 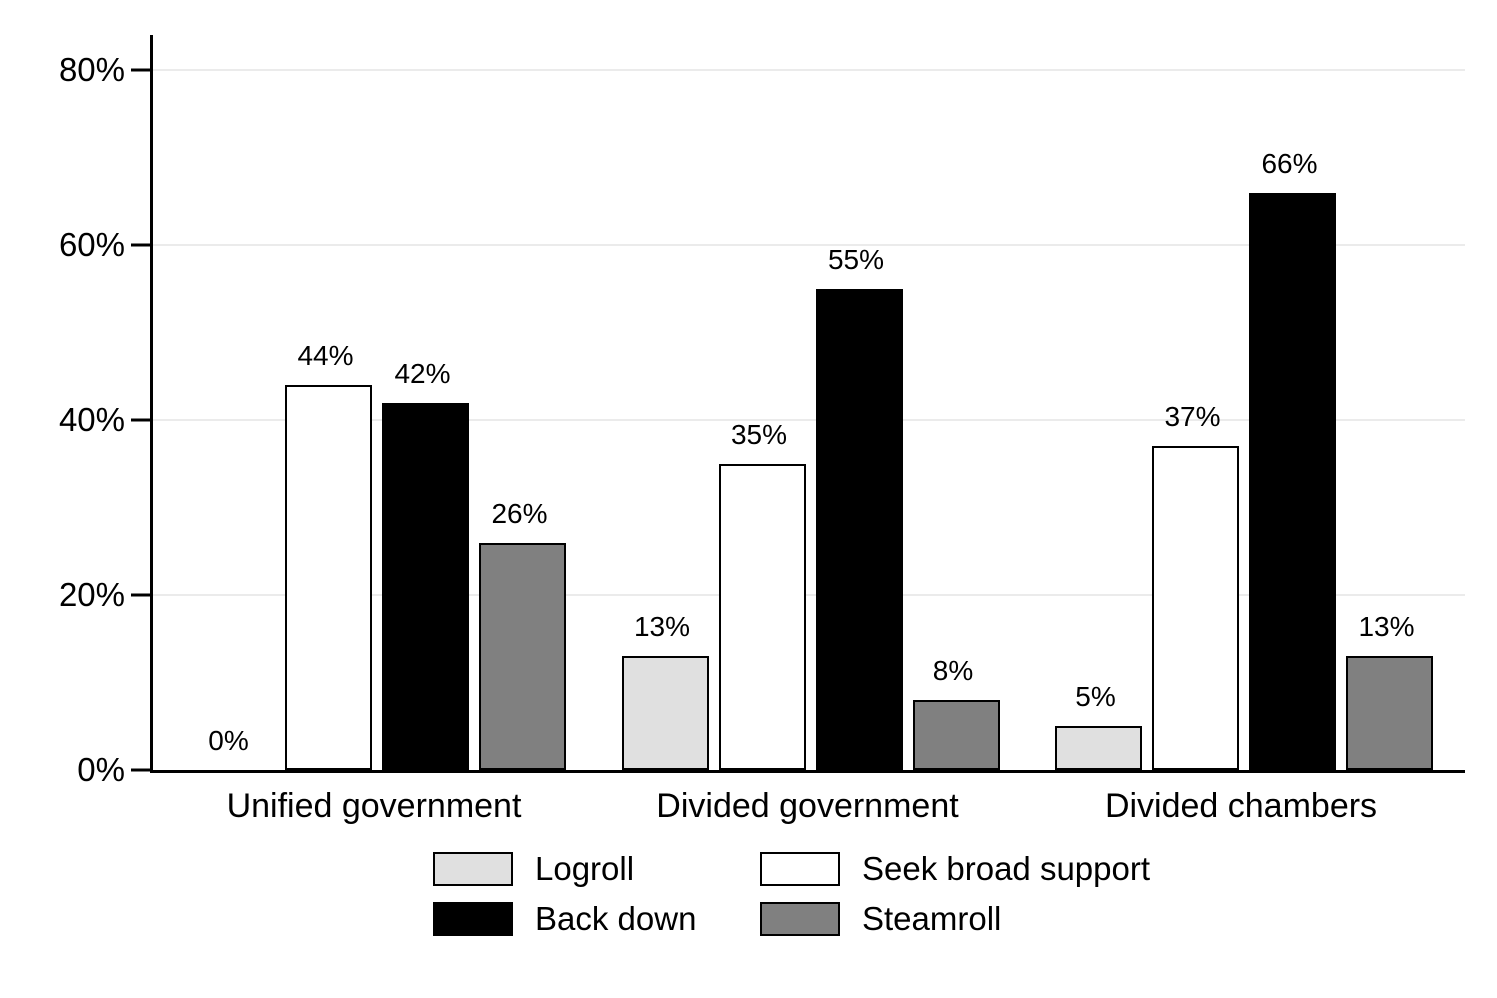 What do you see at coordinates (1241, 806) in the screenshot?
I see `x-axis-category-label: Divided chambers` at bounding box center [1241, 806].